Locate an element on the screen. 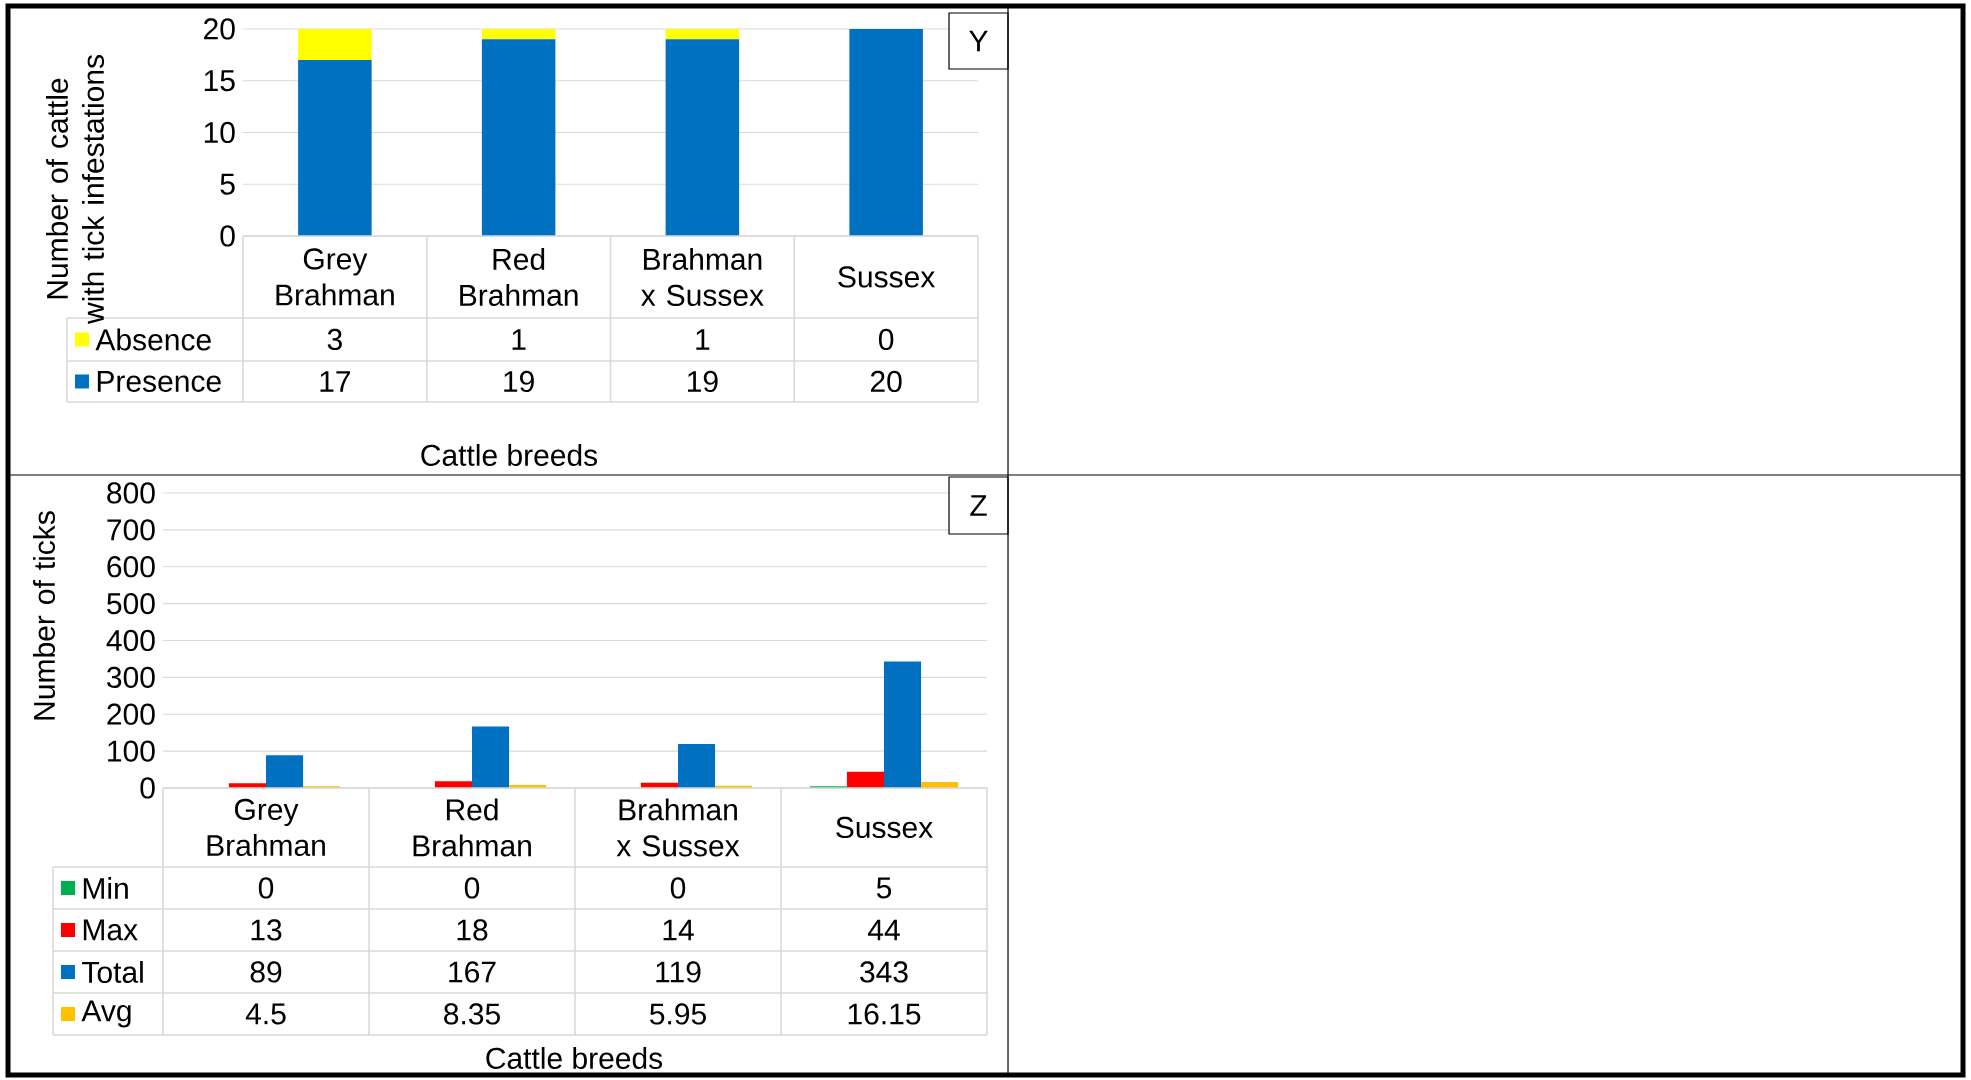 This screenshot has height=1080, width=1971. y-tick-label: 800 is located at coordinates (131, 493).